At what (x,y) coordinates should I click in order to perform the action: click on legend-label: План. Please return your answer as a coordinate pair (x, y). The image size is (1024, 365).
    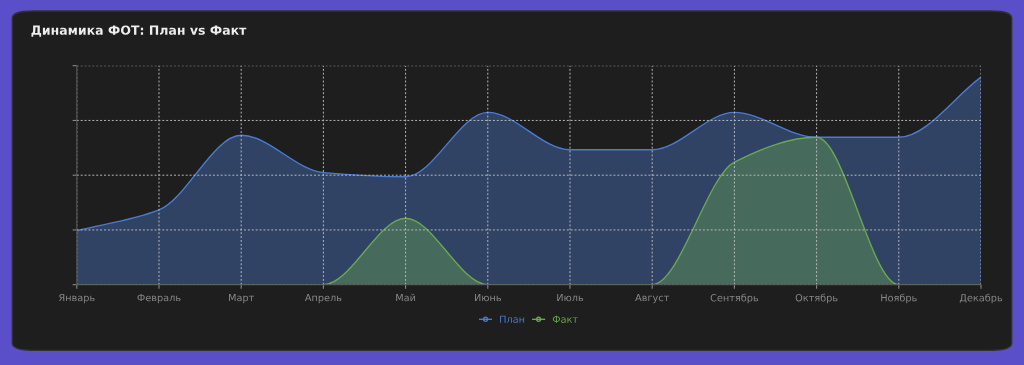
    Looking at the image, I should click on (512, 319).